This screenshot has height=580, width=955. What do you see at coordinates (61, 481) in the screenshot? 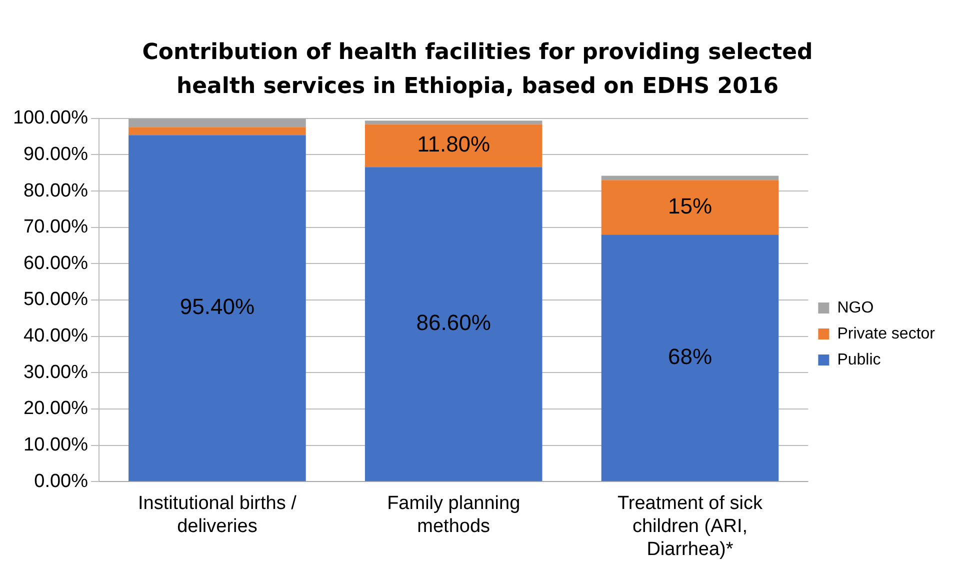
I see `y-tick-label: 0.00%` at bounding box center [61, 481].